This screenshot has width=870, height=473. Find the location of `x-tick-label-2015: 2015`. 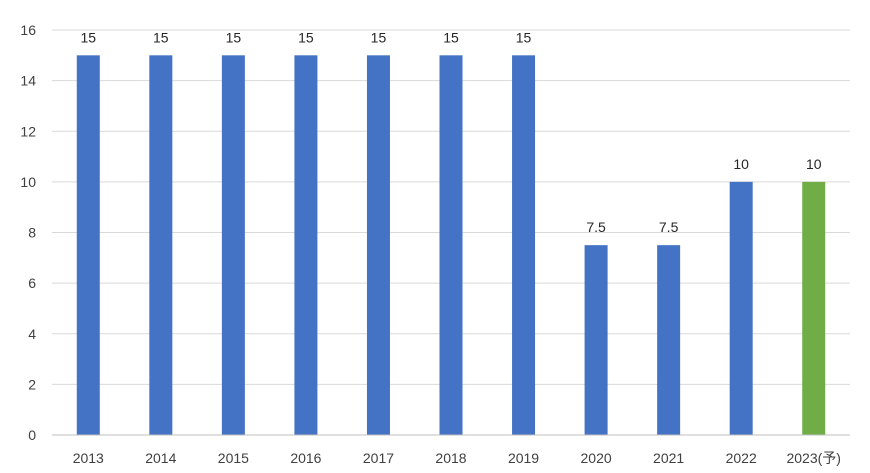

x-tick-label-2015: 2015 is located at coordinates (233, 458).